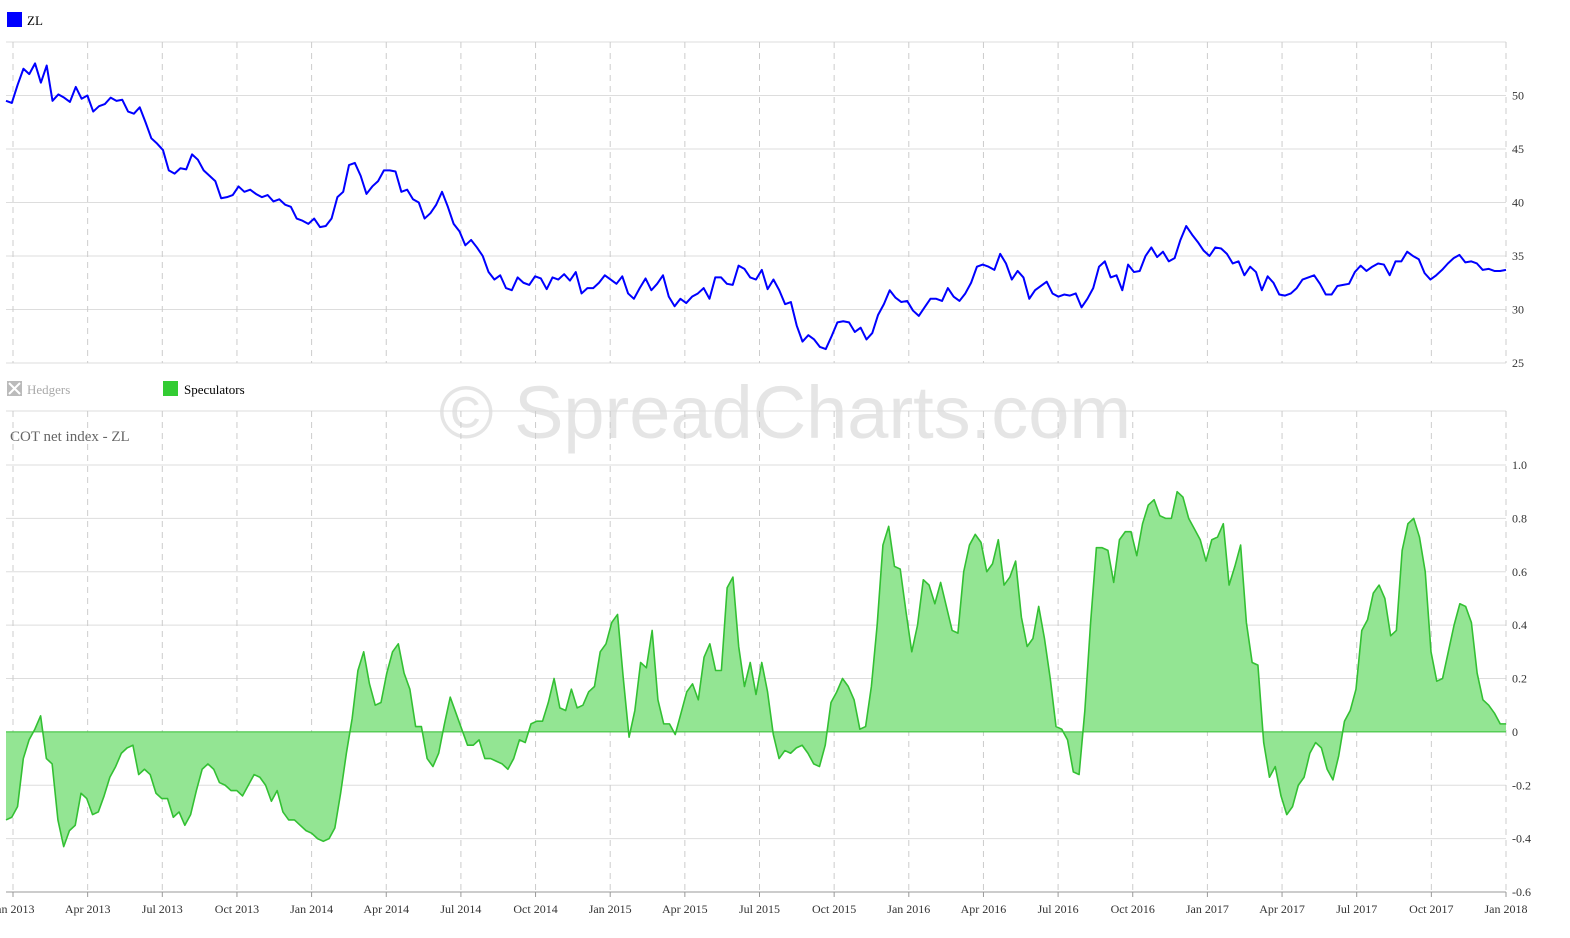 The width and height of the screenshot is (1570, 938). What do you see at coordinates (1521, 892) in the screenshot?
I see `cot-y-tick-label: -0.6` at bounding box center [1521, 892].